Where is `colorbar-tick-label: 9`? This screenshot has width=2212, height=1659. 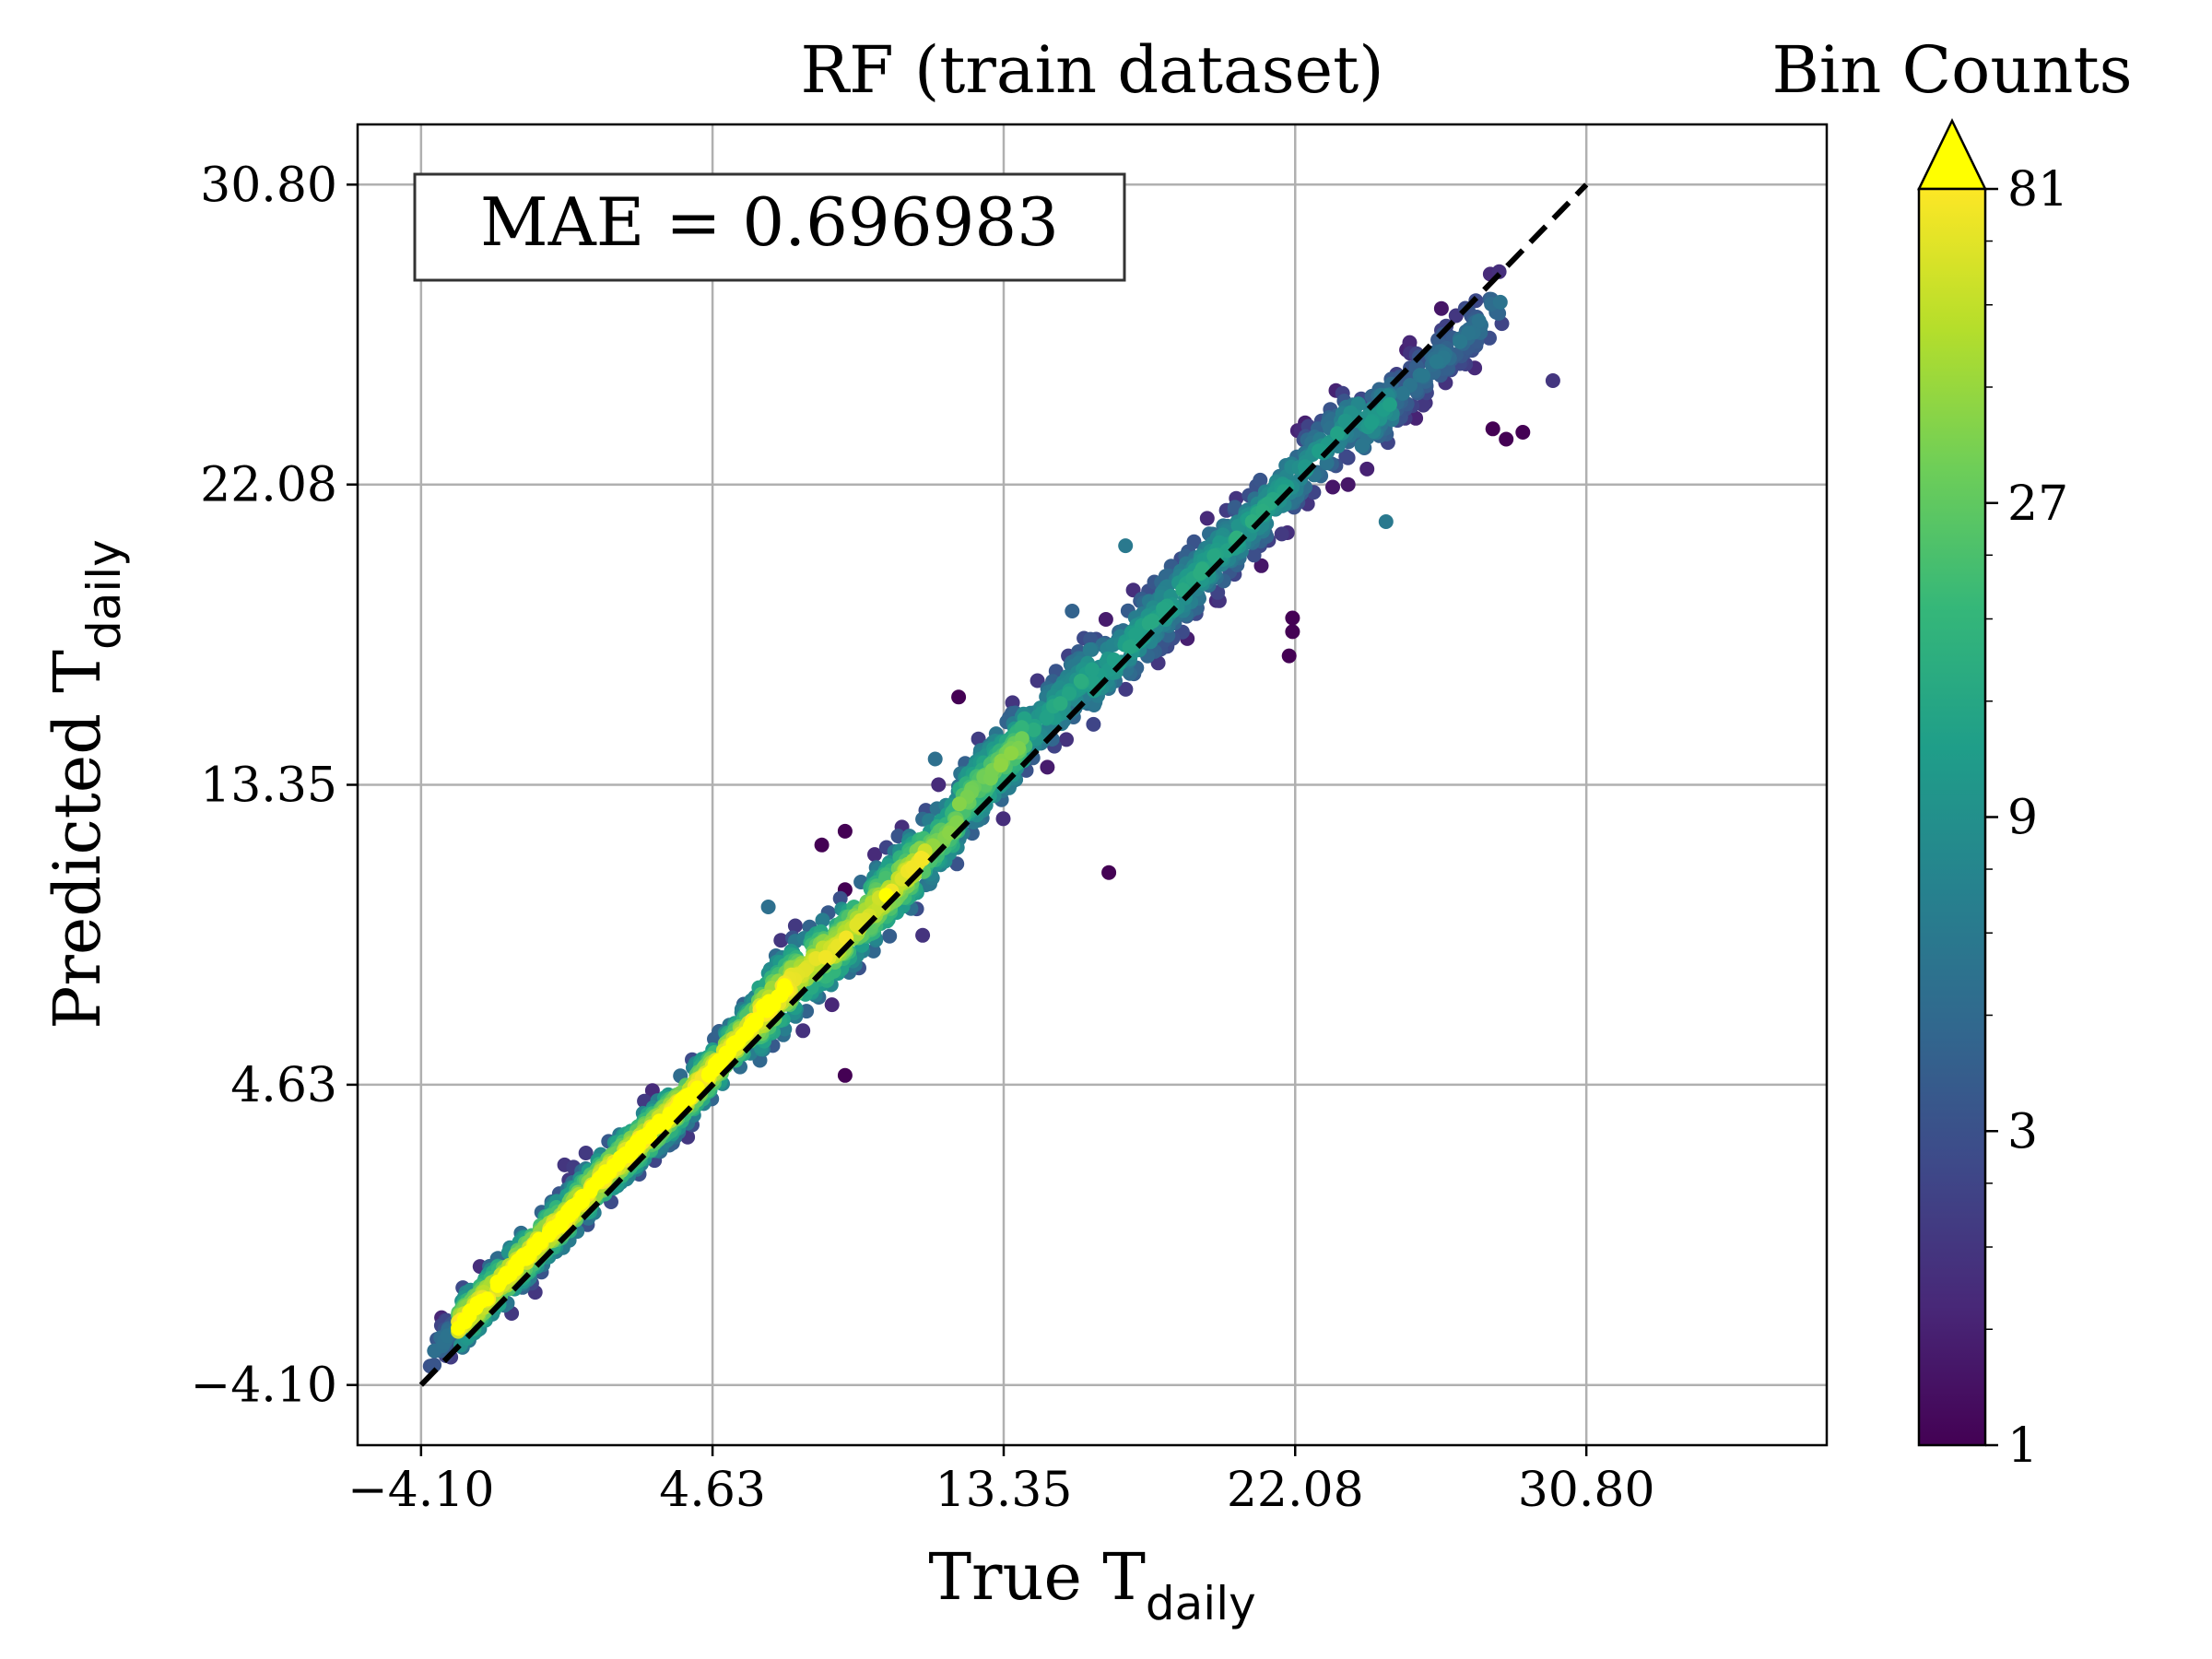 colorbar-tick-label: 9 is located at coordinates (2022, 818).